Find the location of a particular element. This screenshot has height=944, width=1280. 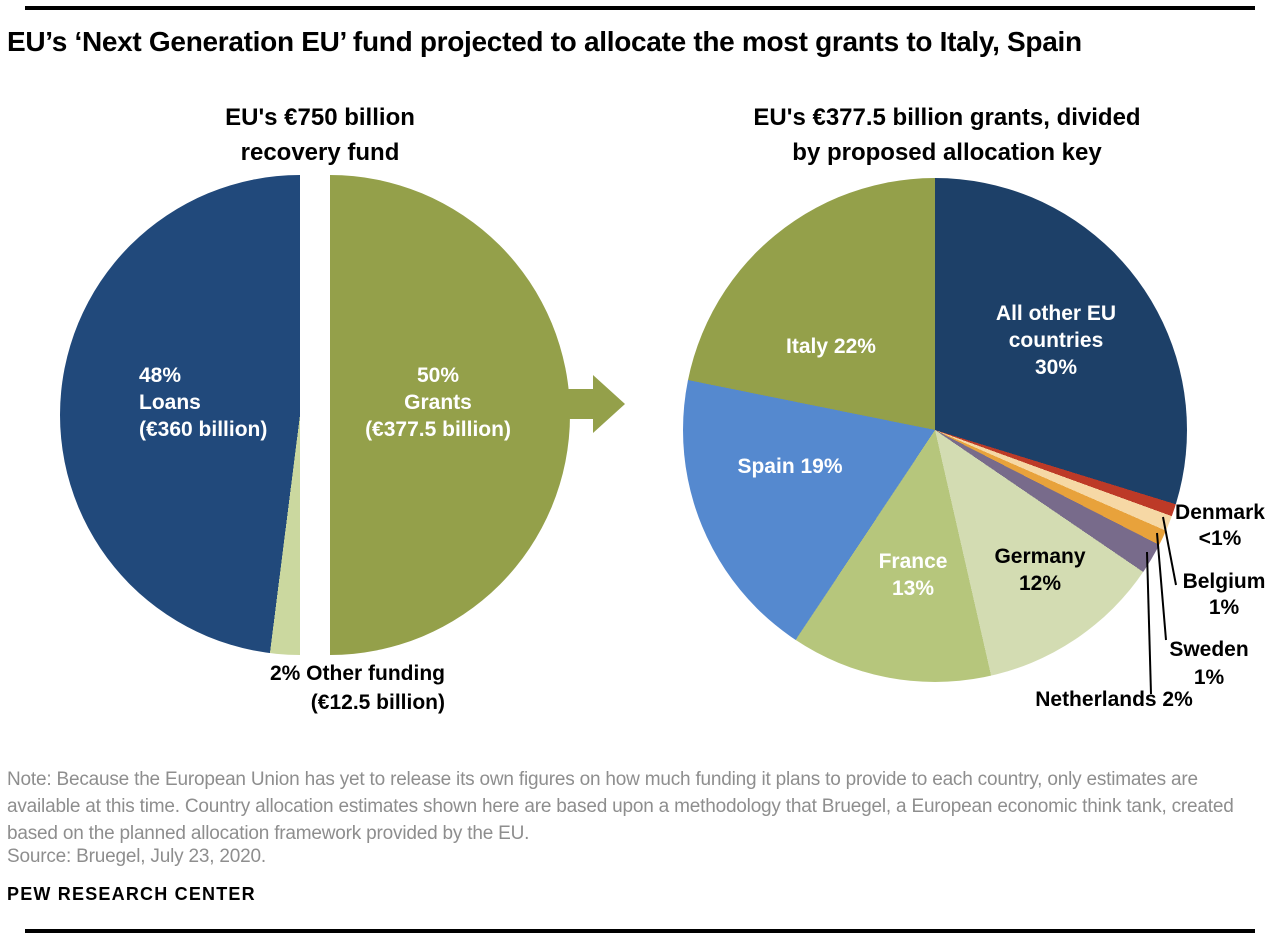

spain-slice-label: Spain 19% is located at coordinates (790, 466).